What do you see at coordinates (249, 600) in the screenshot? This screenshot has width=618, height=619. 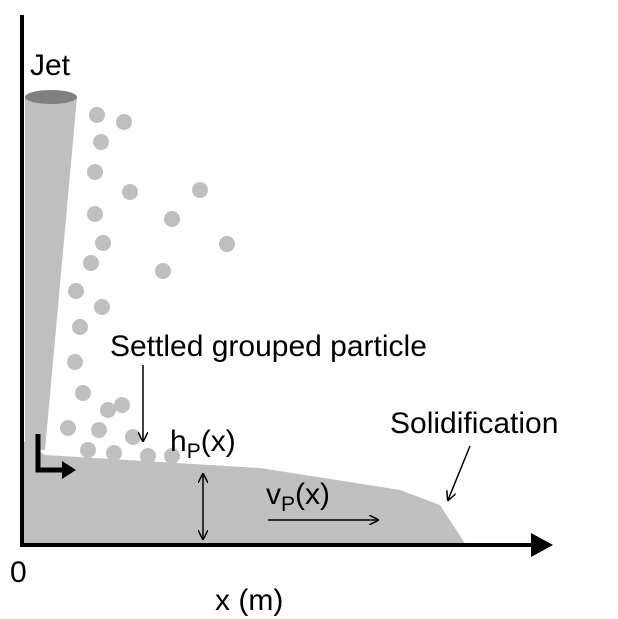 I see `x-axis-label: x (m)` at bounding box center [249, 600].